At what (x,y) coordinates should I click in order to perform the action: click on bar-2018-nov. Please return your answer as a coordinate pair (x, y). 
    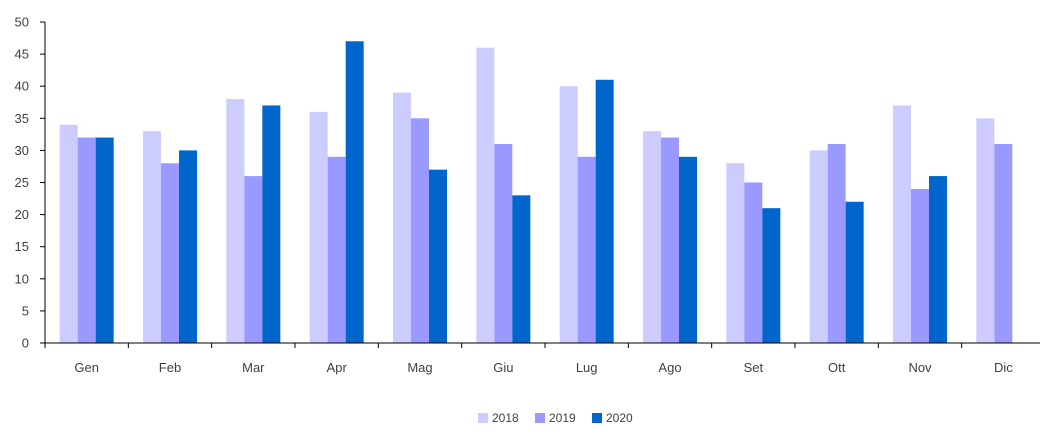
    Looking at the image, I should click on (902, 224).